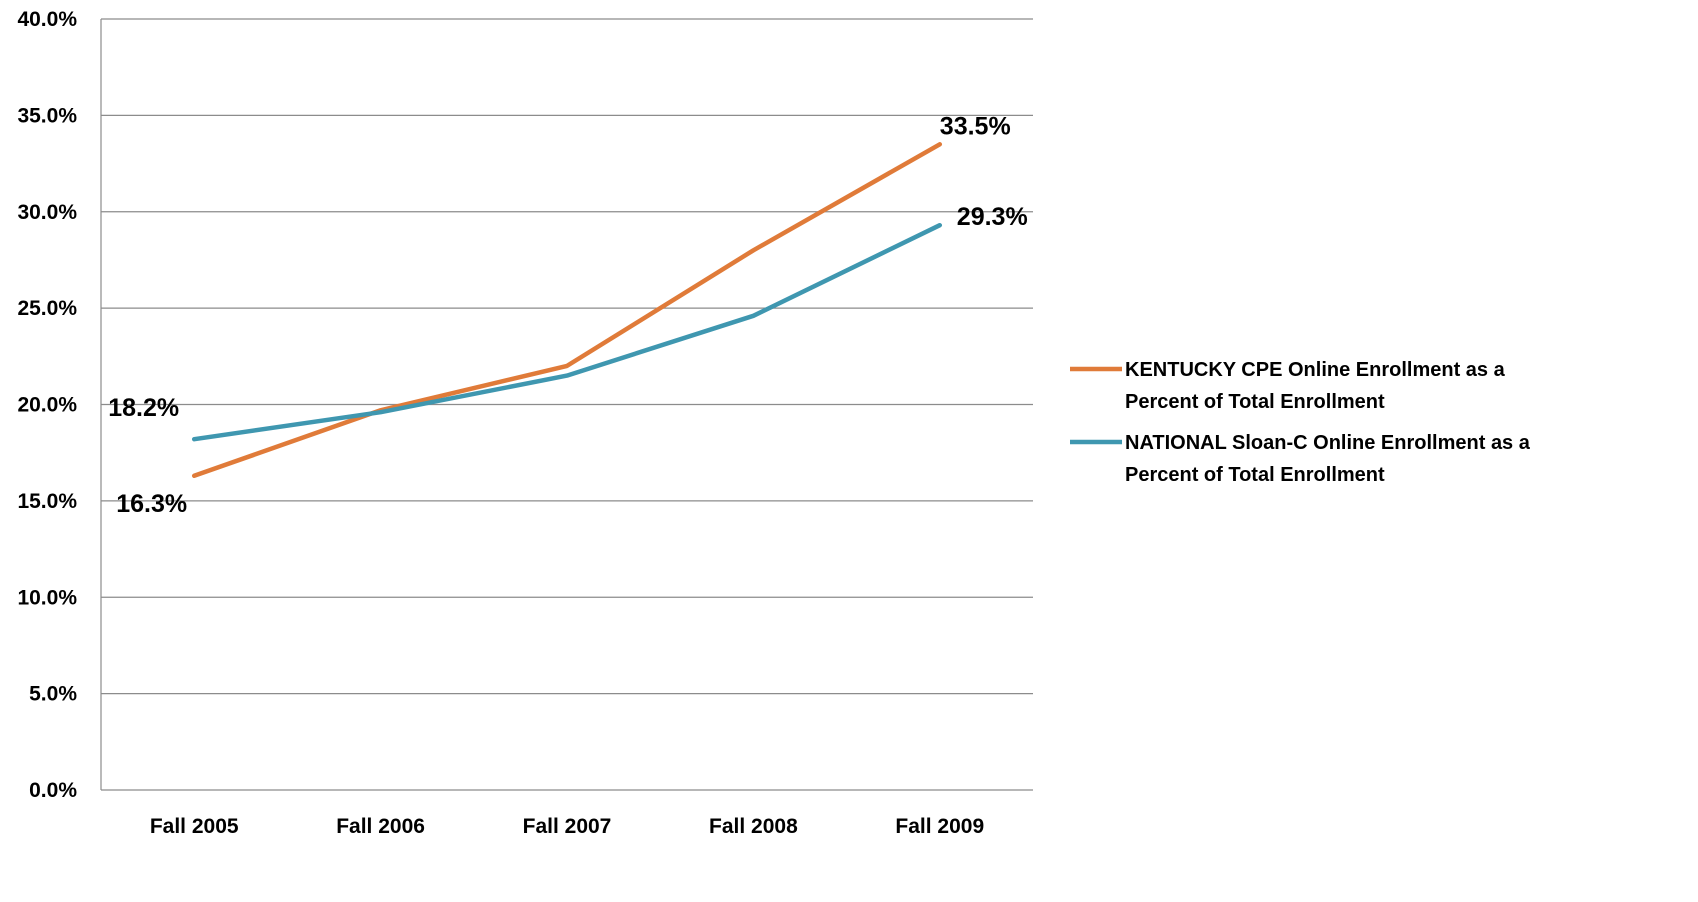 The height and width of the screenshot is (902, 1698). What do you see at coordinates (194, 826) in the screenshot?
I see `x-tick-label: Fall 2005` at bounding box center [194, 826].